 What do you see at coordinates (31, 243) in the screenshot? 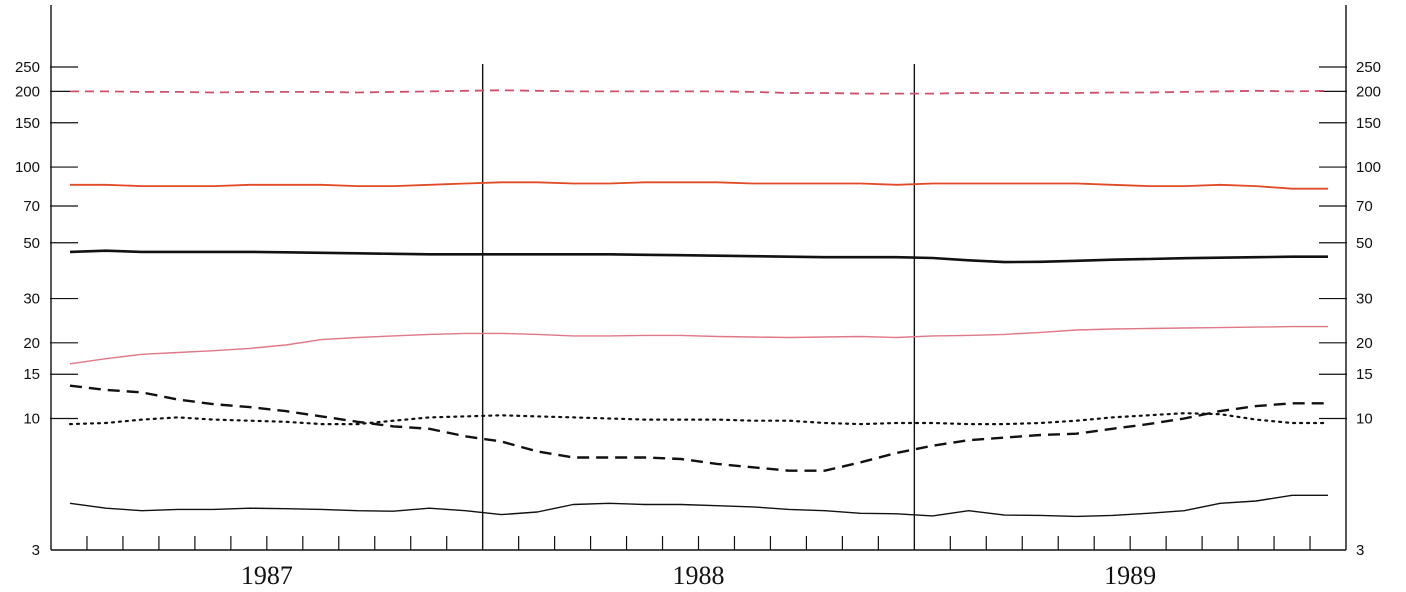
I see `y-tick-label-left-50: 50` at bounding box center [31, 243].